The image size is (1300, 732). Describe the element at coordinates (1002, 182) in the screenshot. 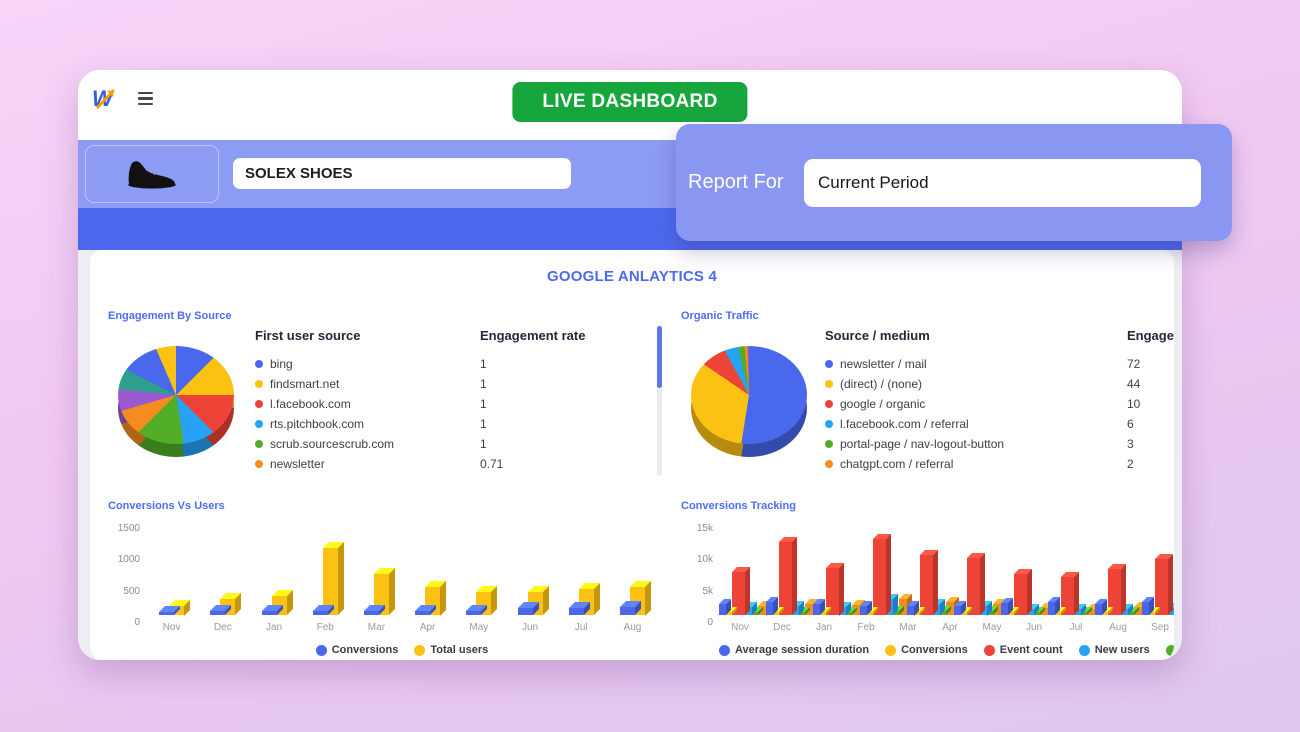

I see `report-period-select` at that location.